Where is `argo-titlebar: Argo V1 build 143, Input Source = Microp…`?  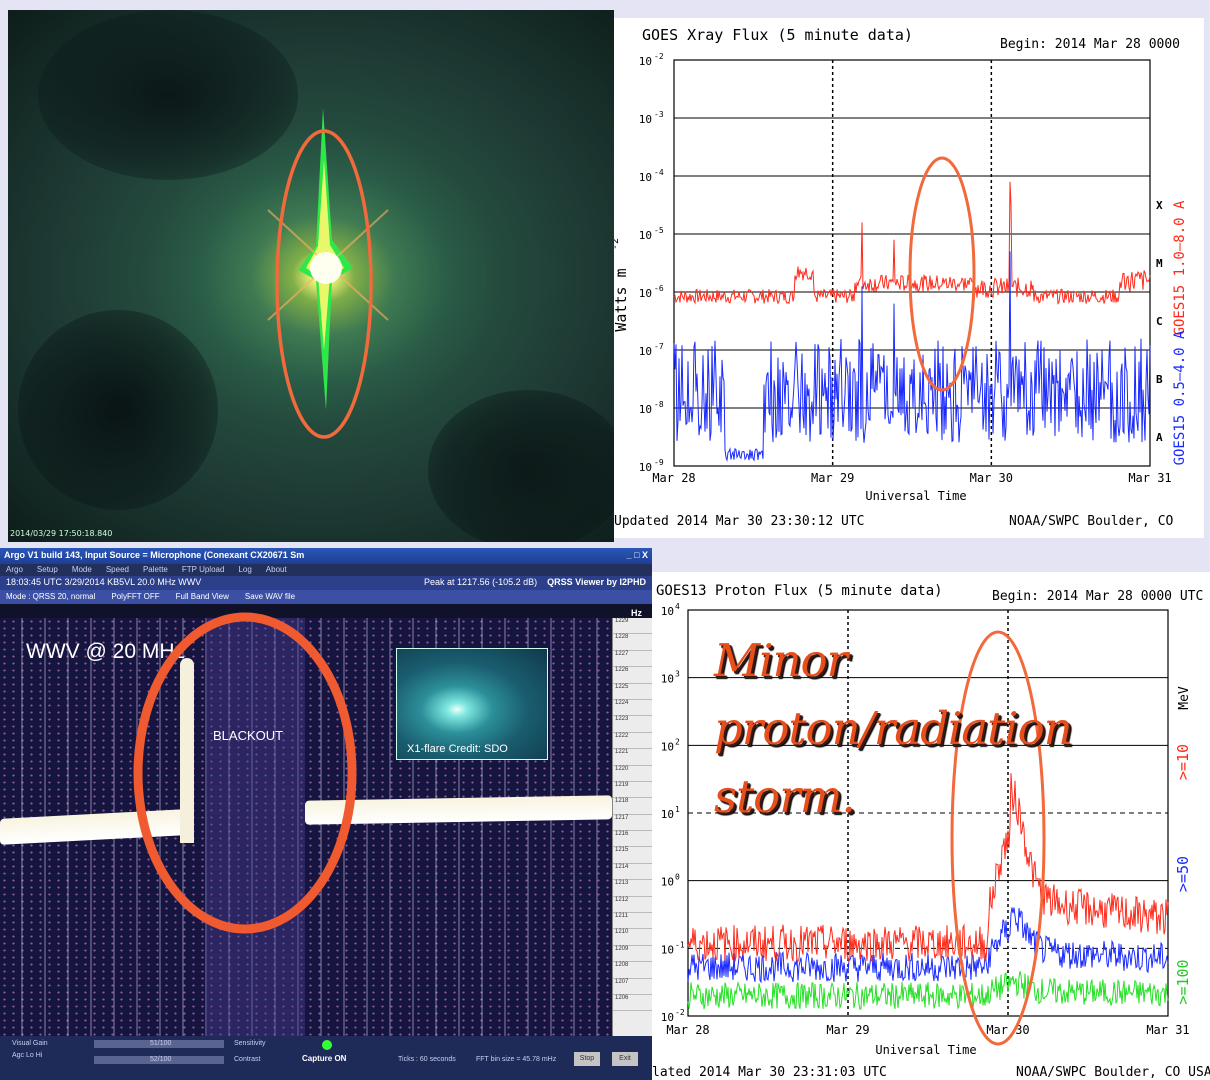 argo-titlebar: Argo V1 build 143, Input Source = Microp… is located at coordinates (326, 556).